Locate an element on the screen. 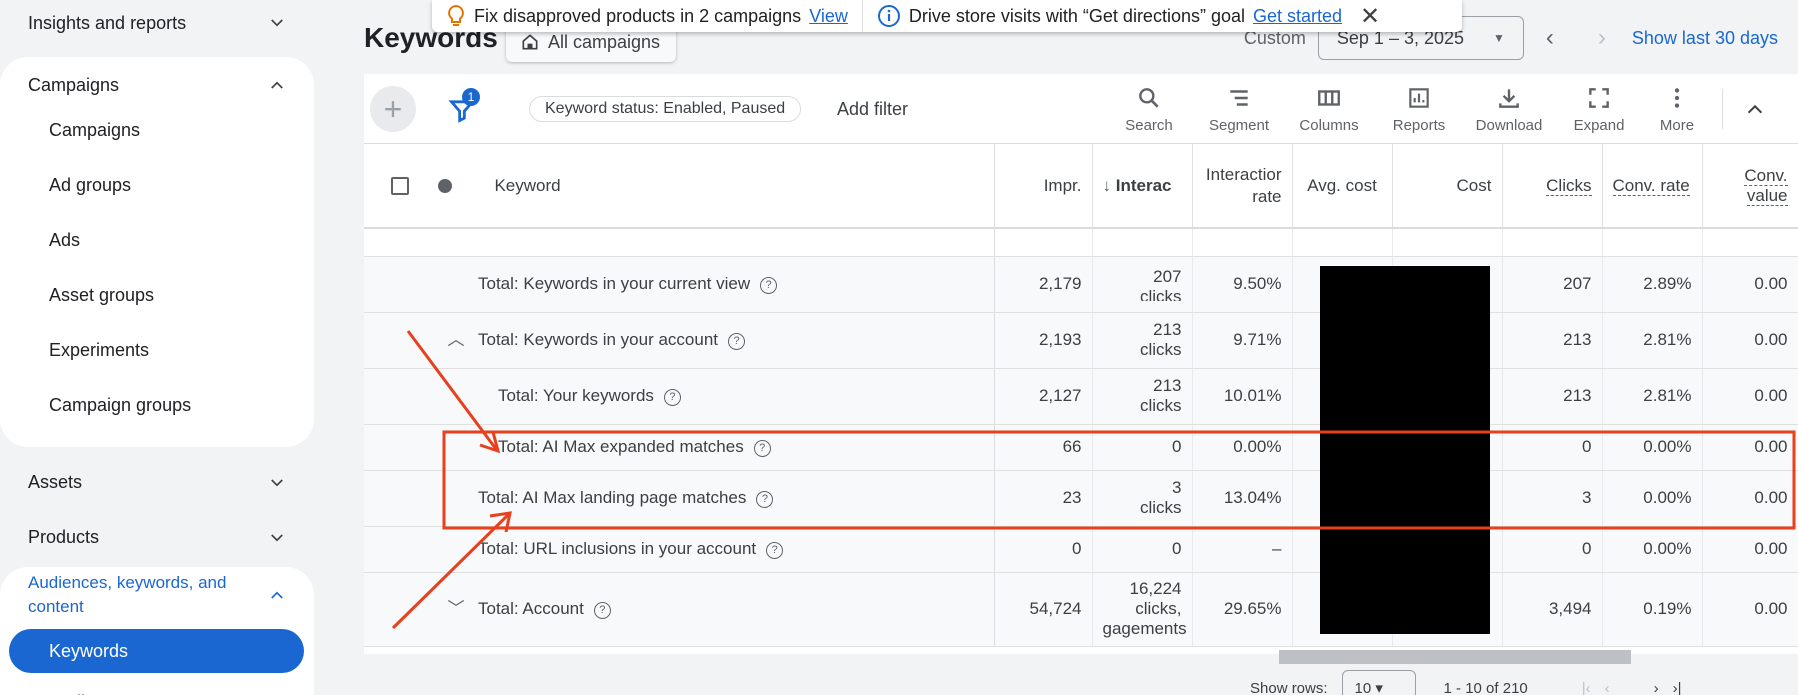  clicks-header-label: Clicks is located at coordinates (1569, 185).